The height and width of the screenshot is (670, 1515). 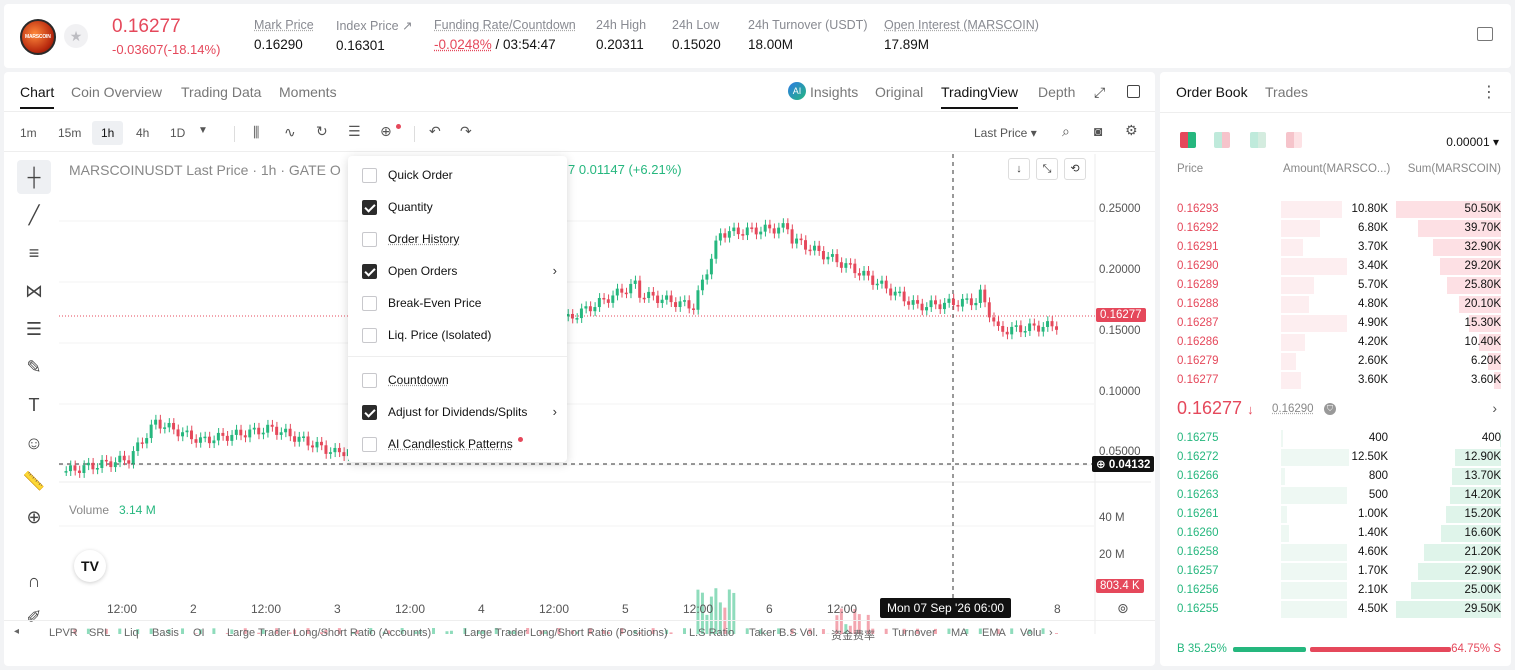 I want to click on pencil-lock-icon: ✐, so click(x=34, y=617).